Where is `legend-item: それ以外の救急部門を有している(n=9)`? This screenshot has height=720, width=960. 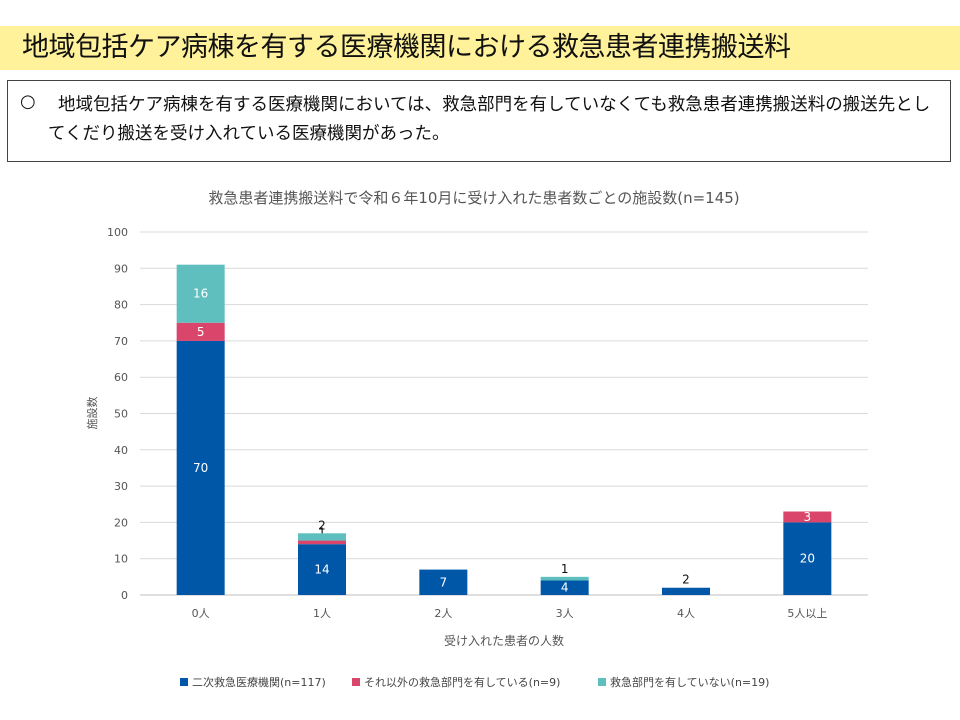
legend-item: それ以外の救急部門を有している(n=9) is located at coordinates (456, 682).